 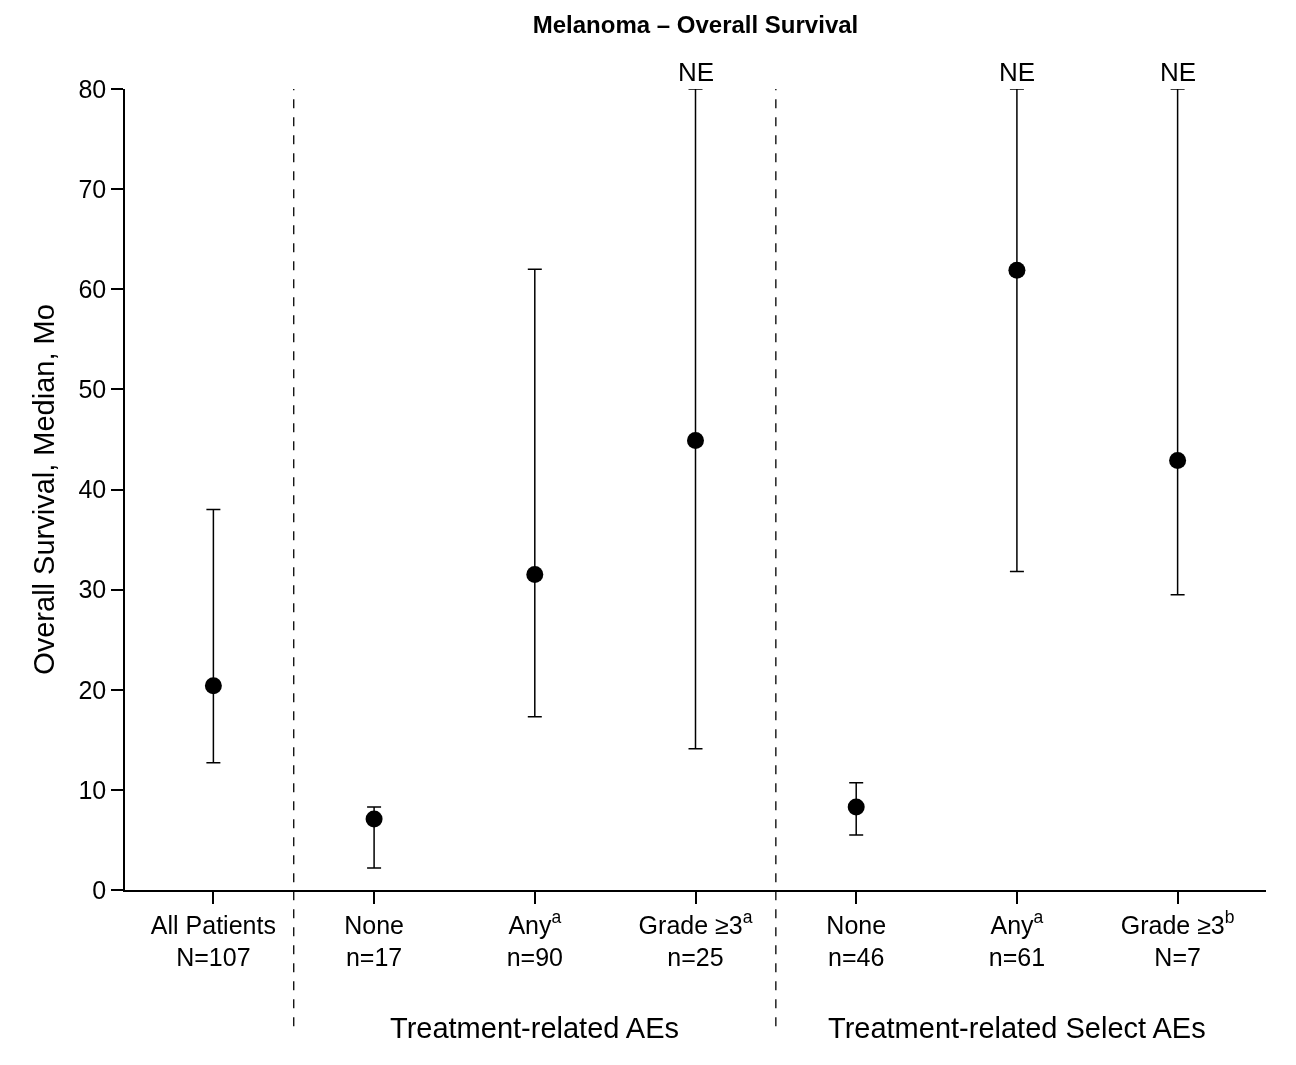 What do you see at coordinates (213, 941) in the screenshot?
I see `x-tick-label: All Patients N=107` at bounding box center [213, 941].